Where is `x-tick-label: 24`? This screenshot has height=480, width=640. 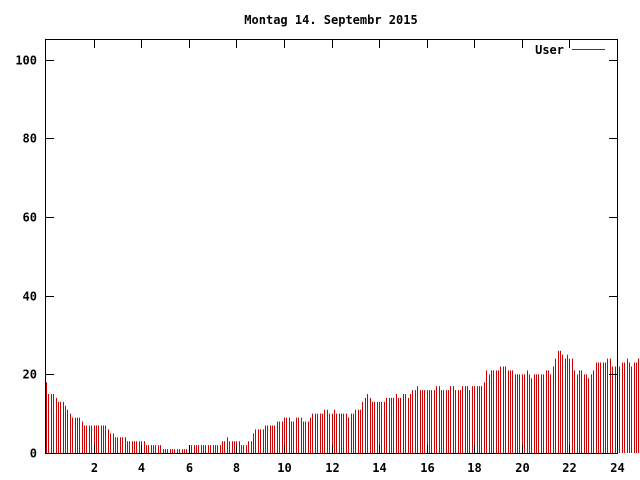 x-tick-label: 24 is located at coordinates (617, 468).